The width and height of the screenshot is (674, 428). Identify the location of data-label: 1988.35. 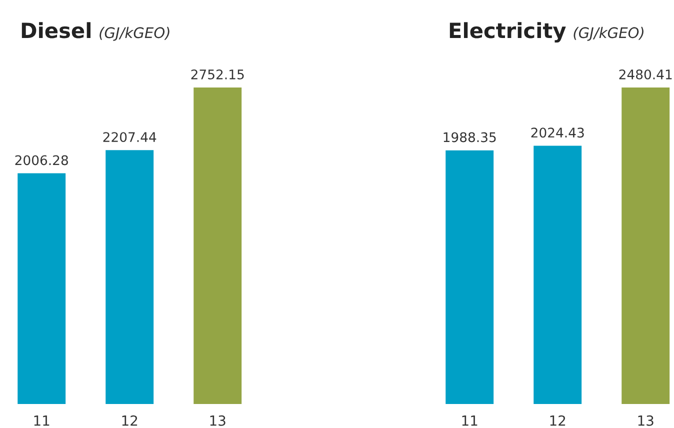
(470, 137).